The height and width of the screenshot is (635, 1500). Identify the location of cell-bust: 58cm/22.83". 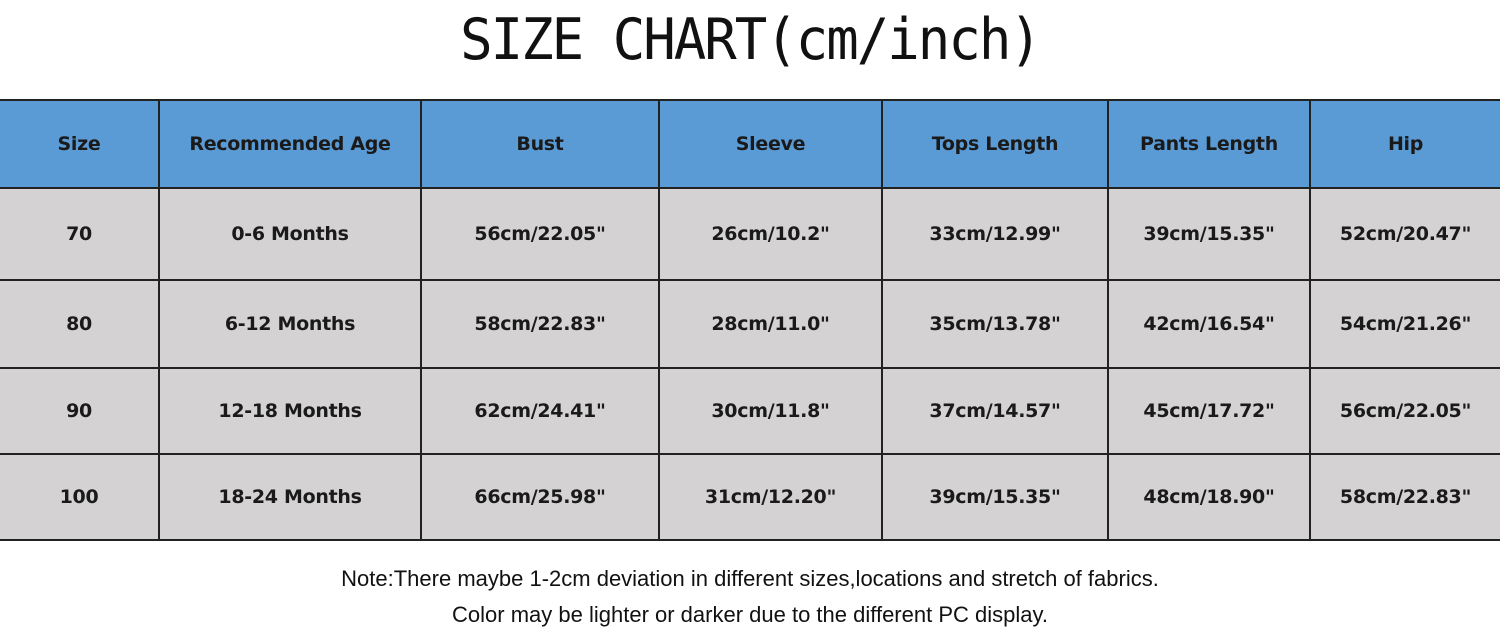
(540, 324).